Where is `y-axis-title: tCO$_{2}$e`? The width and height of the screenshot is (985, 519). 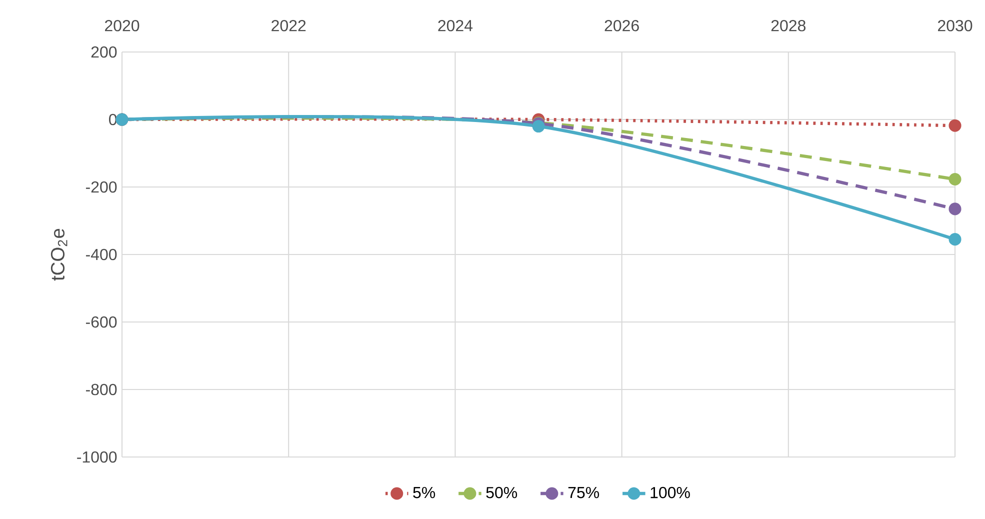 y-axis-title: tCO$_{2}$e is located at coordinates (59, 254).